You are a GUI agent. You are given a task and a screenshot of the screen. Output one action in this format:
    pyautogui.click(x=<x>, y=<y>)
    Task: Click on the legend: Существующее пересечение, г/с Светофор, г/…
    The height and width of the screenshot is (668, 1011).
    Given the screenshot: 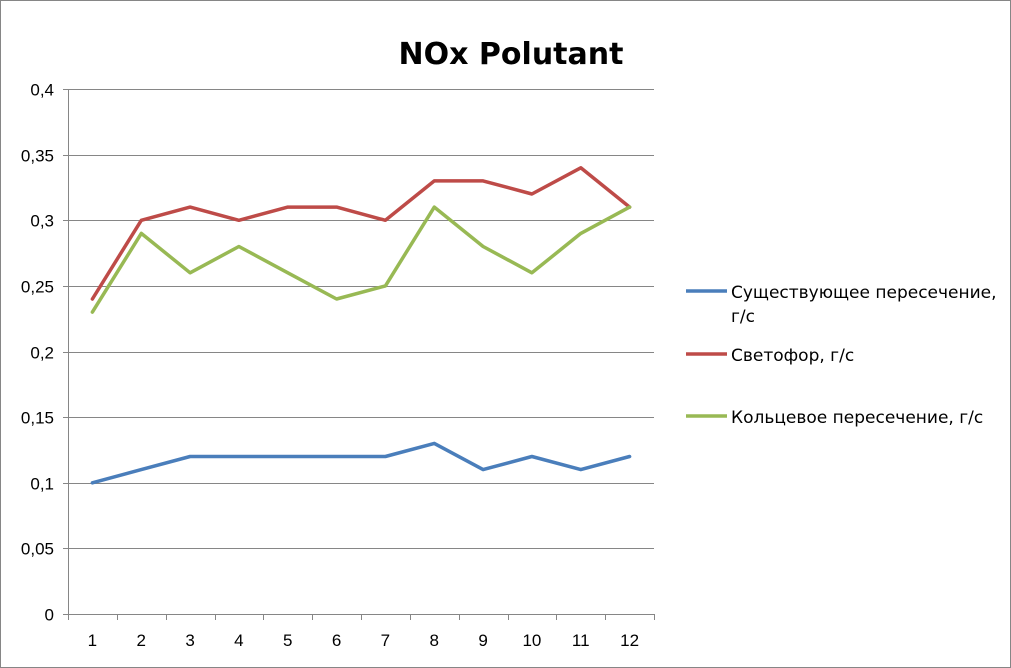 What is the action you would take?
    pyautogui.click(x=841, y=355)
    